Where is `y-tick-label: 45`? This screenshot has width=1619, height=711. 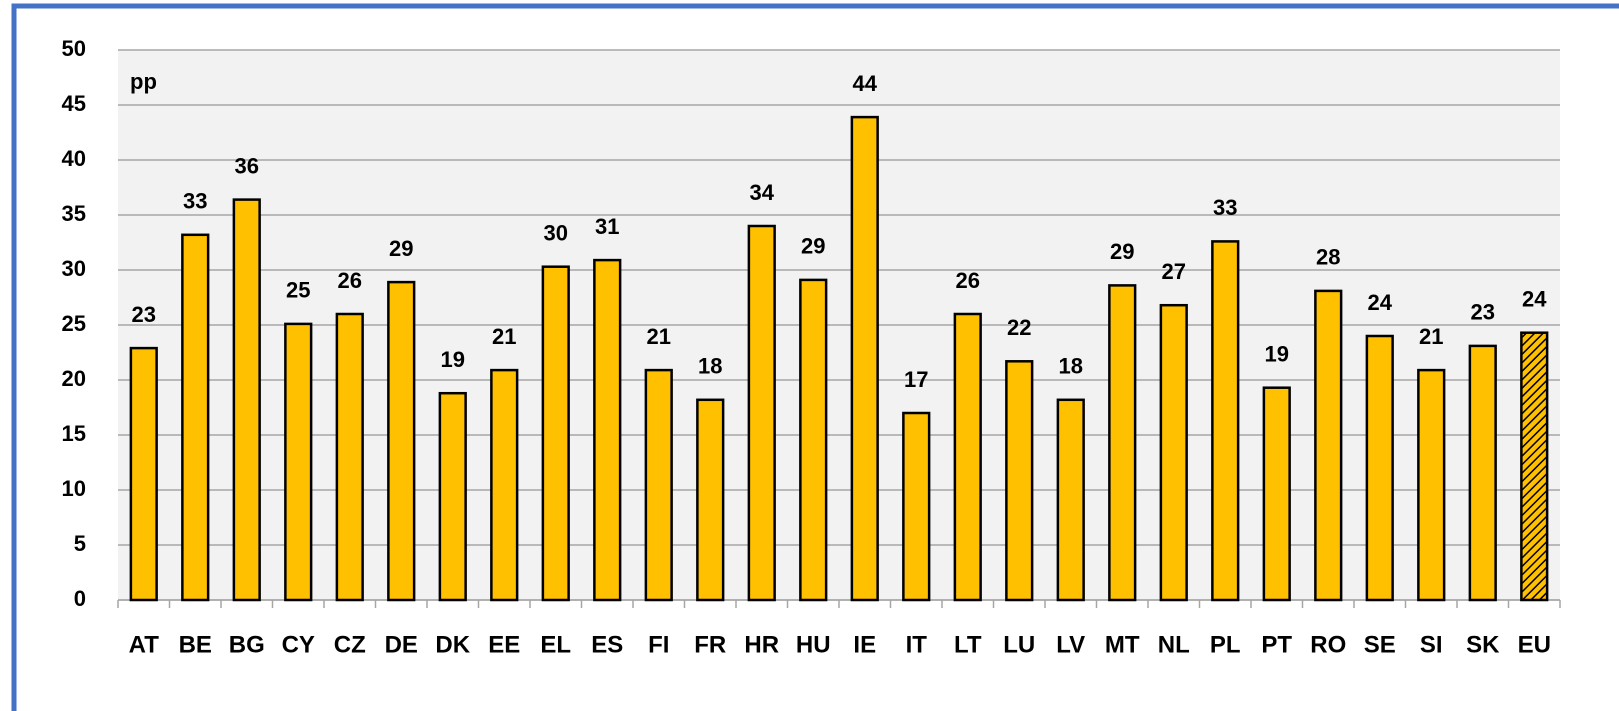
y-tick-label: 45 is located at coordinates (74, 103).